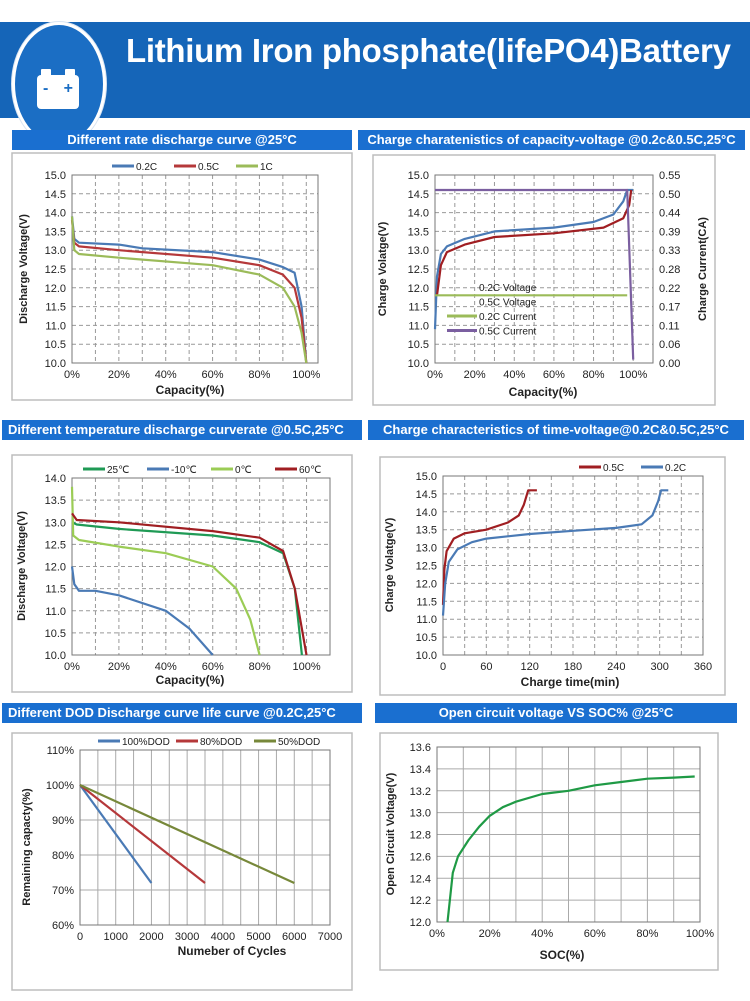 The width and height of the screenshot is (750, 1001). I want to click on x-tick-label: 0, so click(443, 667).